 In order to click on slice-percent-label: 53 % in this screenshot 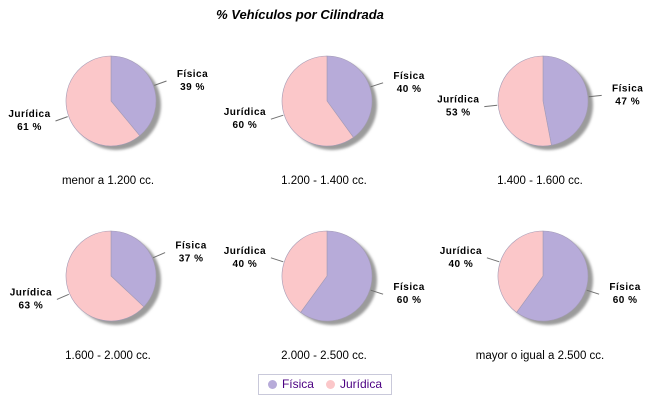, I will do `click(458, 113)`.